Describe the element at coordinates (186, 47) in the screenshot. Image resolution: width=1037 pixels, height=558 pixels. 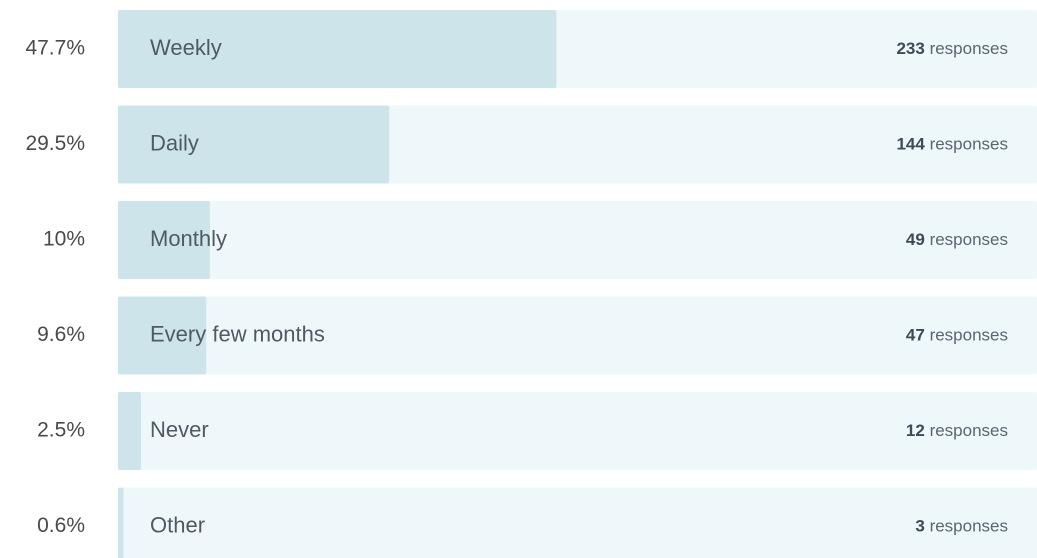
I see `category-label: Weekly` at that location.